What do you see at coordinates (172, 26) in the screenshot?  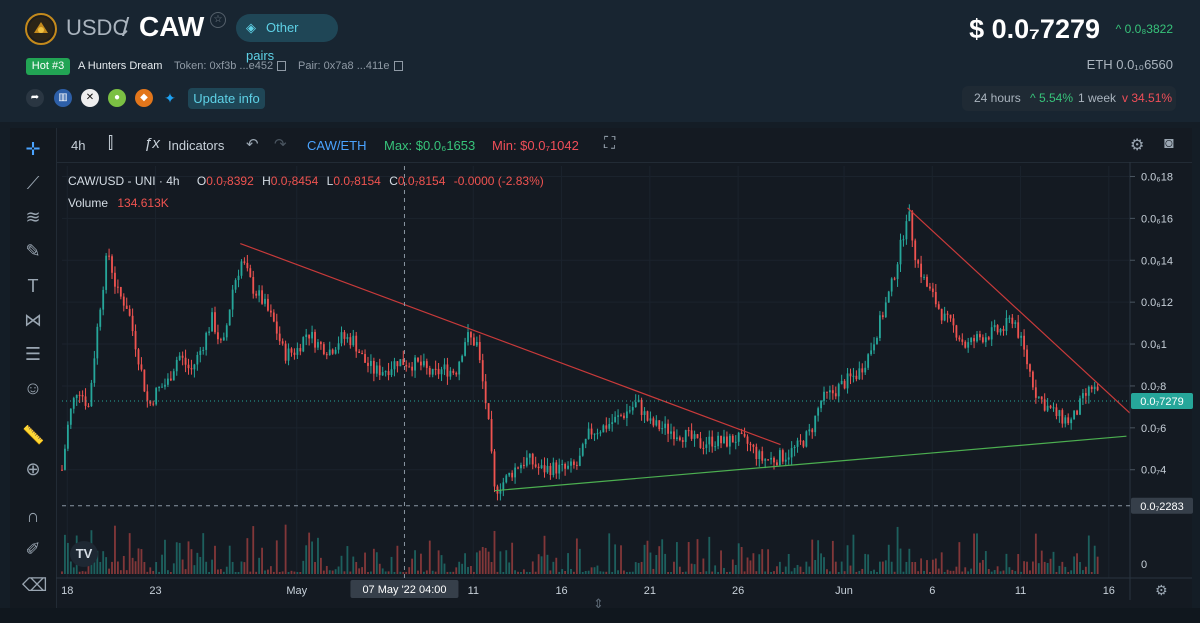 I see `token-symbol: CAW` at bounding box center [172, 26].